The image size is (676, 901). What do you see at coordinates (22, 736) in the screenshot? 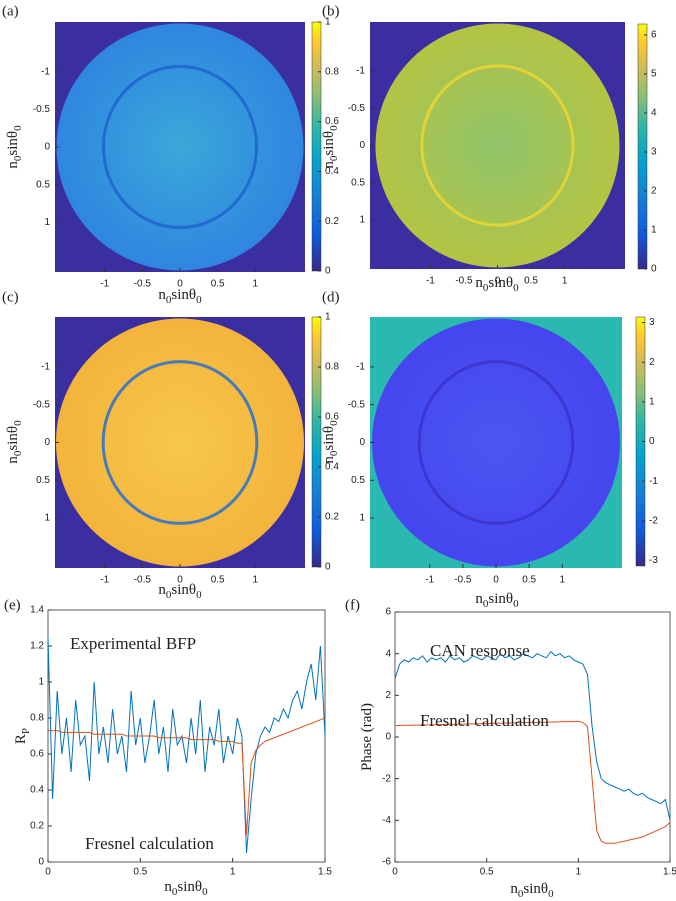
I see `y-axis-label: RP` at bounding box center [22, 736].